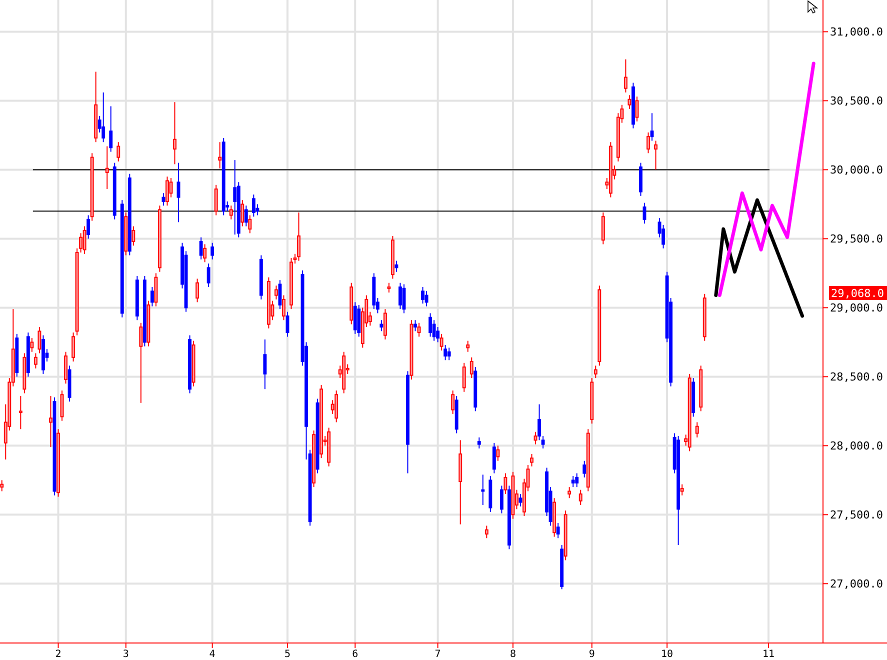  What do you see at coordinates (287, 654) in the screenshot?
I see `x-tick-label: 5` at bounding box center [287, 654].